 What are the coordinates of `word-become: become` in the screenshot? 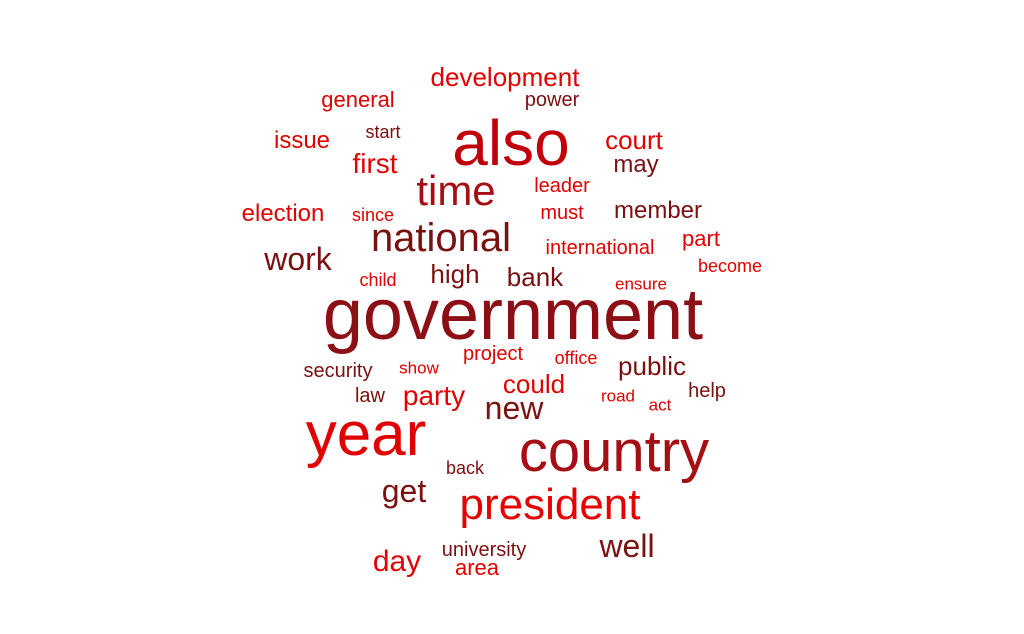 It's located at (730, 266).